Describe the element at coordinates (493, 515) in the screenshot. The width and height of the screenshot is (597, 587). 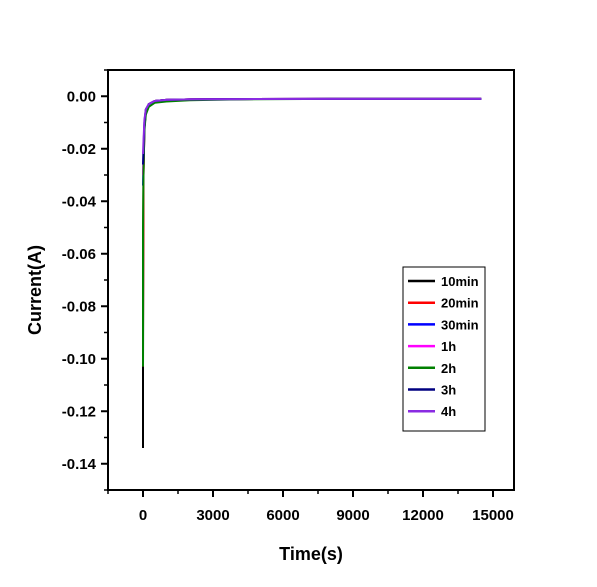
I see `x-tick-label: 15000` at that location.